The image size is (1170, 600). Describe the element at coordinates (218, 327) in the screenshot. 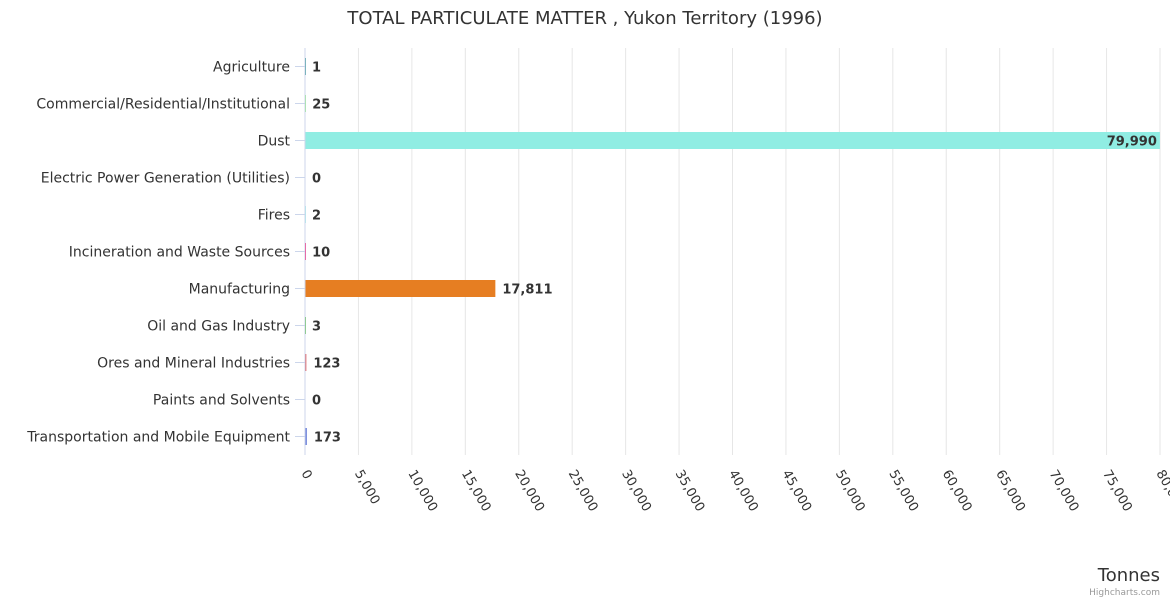

I see `category-label: Oil and Gas Industry` at that location.